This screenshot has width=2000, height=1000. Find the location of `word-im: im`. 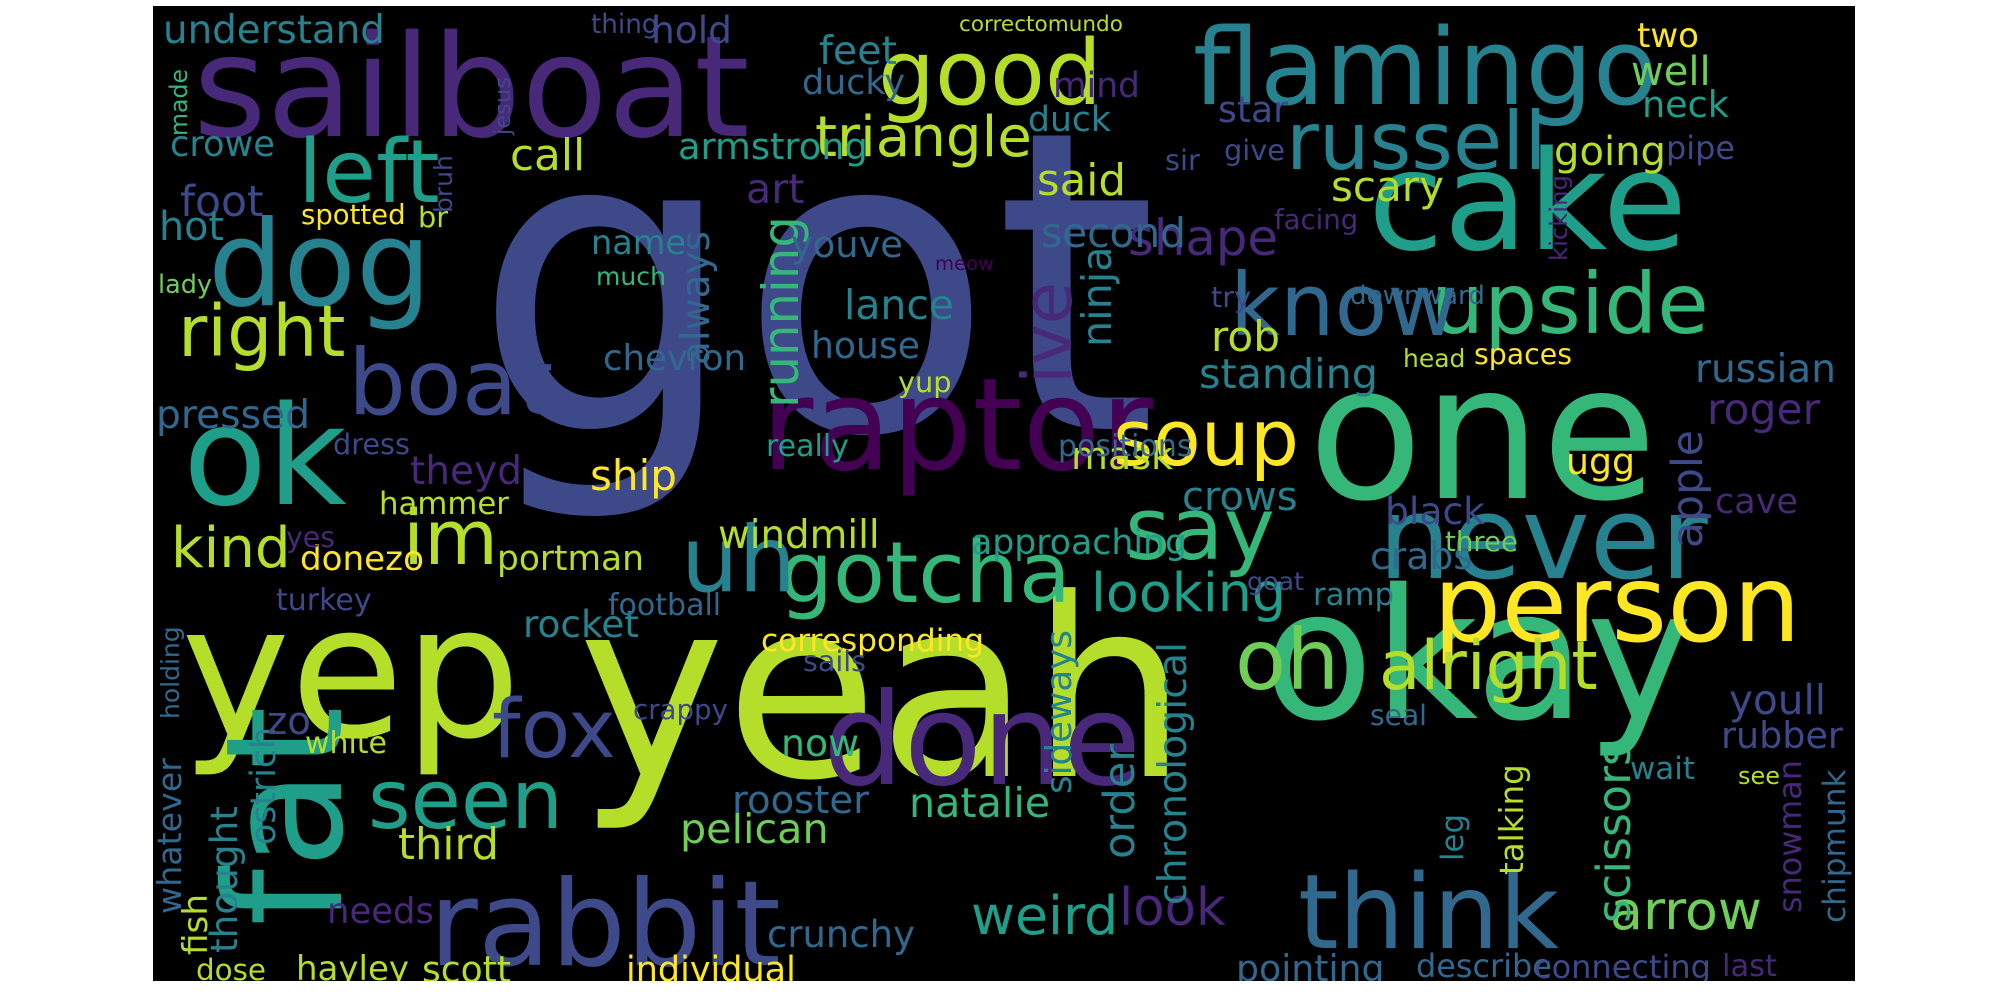

word-im: im is located at coordinates (450, 538).